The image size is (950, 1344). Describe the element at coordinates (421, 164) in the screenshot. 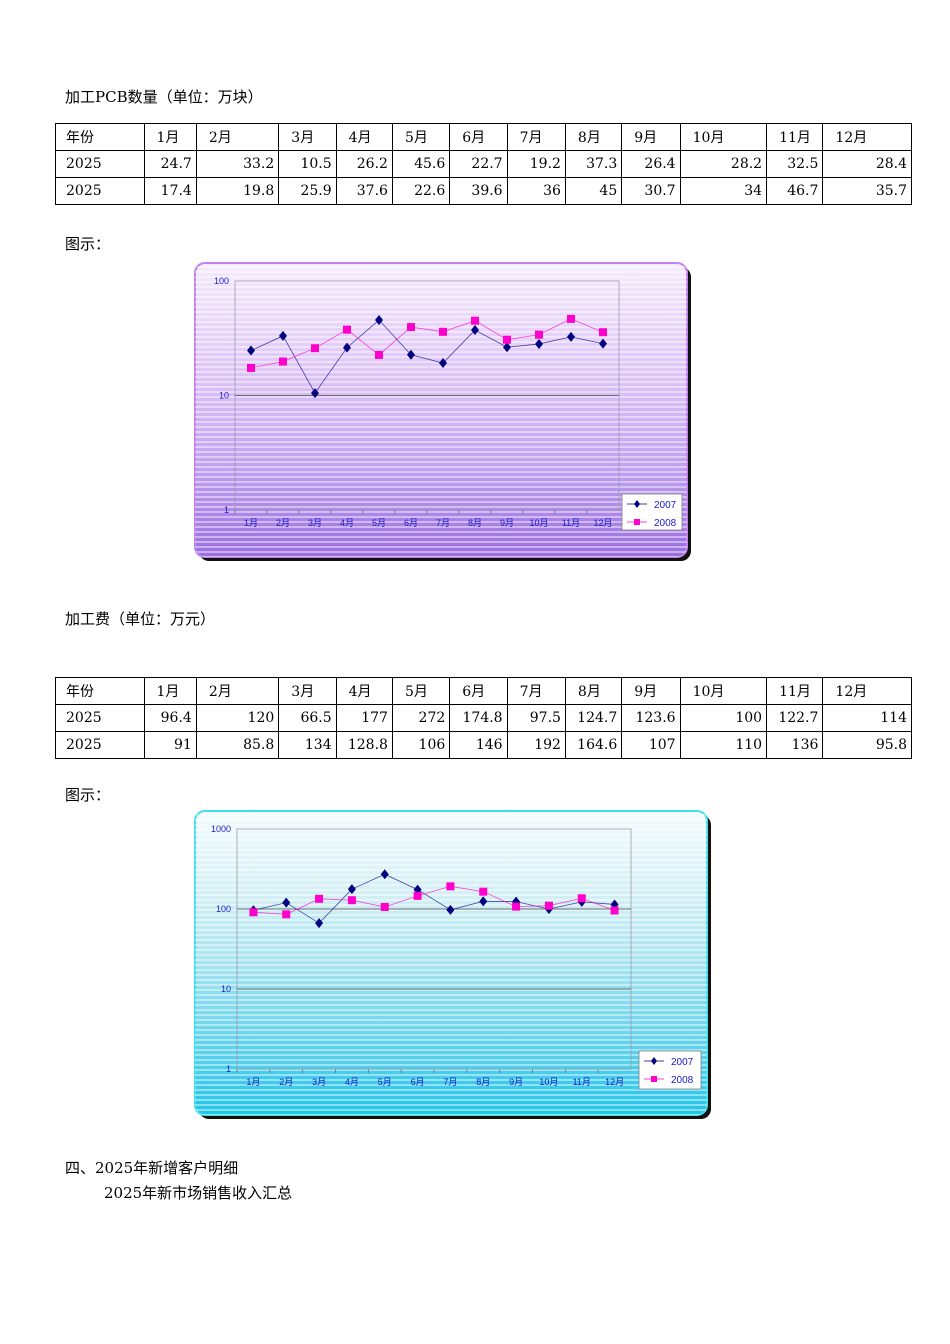

I see `table-cell: 45.6` at that location.